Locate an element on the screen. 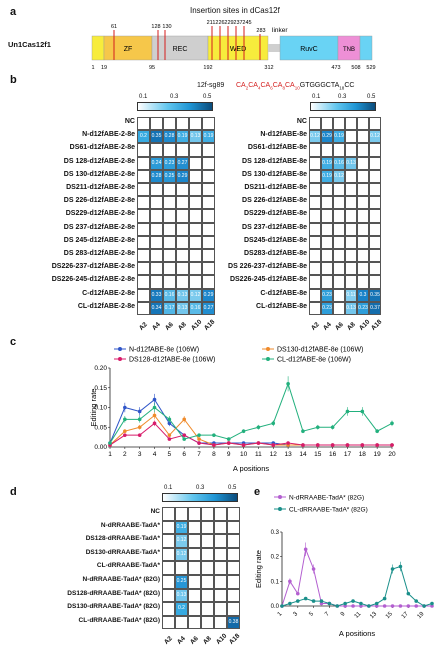 Image resolution: width=447 pixels, height=646 pixels. panel-a-title: Insertion sites in dCas12f is located at coordinates (235, 10).